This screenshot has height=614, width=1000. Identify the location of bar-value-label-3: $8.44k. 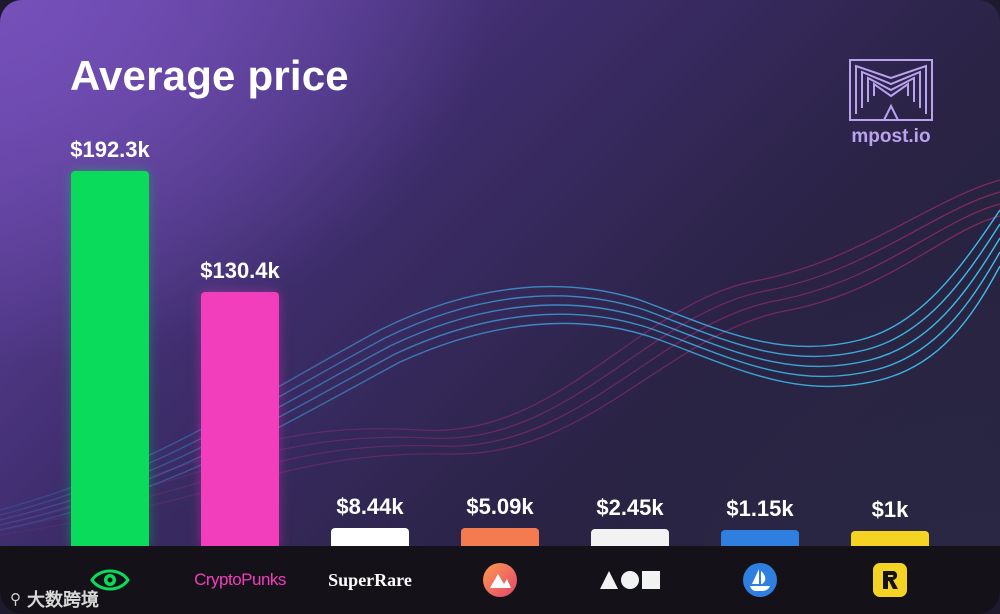
(370, 506).